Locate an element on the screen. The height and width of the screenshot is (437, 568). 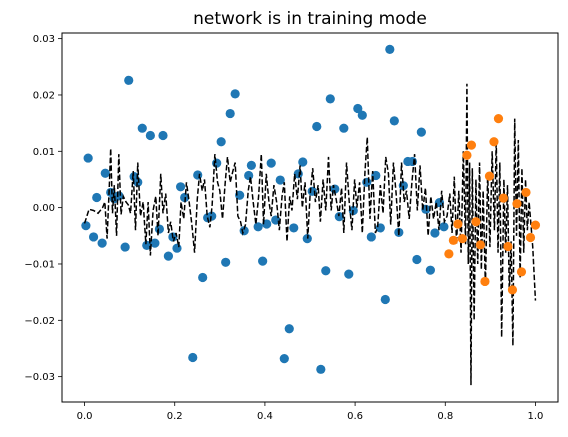
y-tick-label-2: −0.01 is located at coordinates (39, 264).